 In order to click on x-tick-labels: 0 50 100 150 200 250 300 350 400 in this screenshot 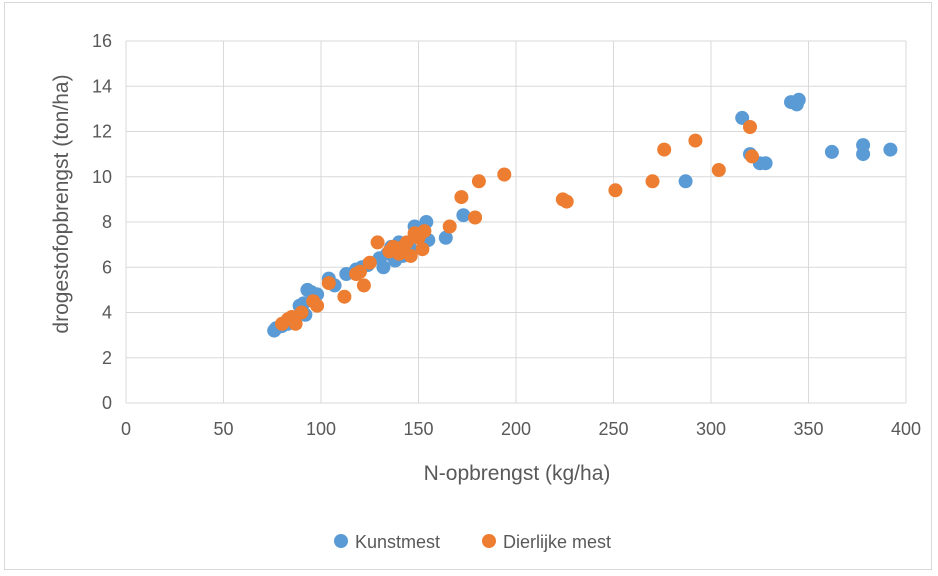, I will do `click(521, 429)`.